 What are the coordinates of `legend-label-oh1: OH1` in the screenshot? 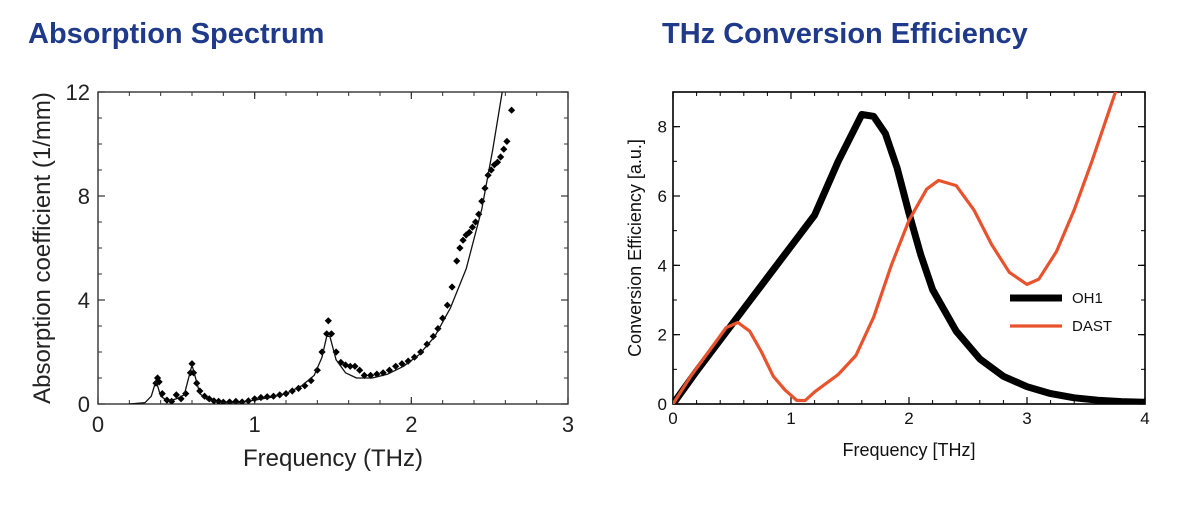 It's located at (1087, 298).